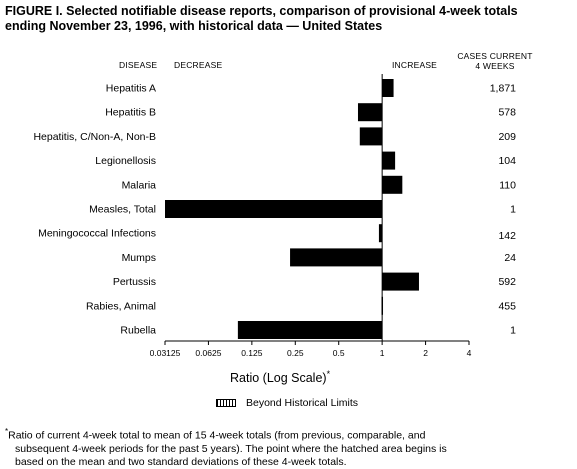 The width and height of the screenshot is (577, 469). What do you see at coordinates (495, 66) in the screenshot?
I see `header-cases-line-2: 4 WEEKS` at bounding box center [495, 66].